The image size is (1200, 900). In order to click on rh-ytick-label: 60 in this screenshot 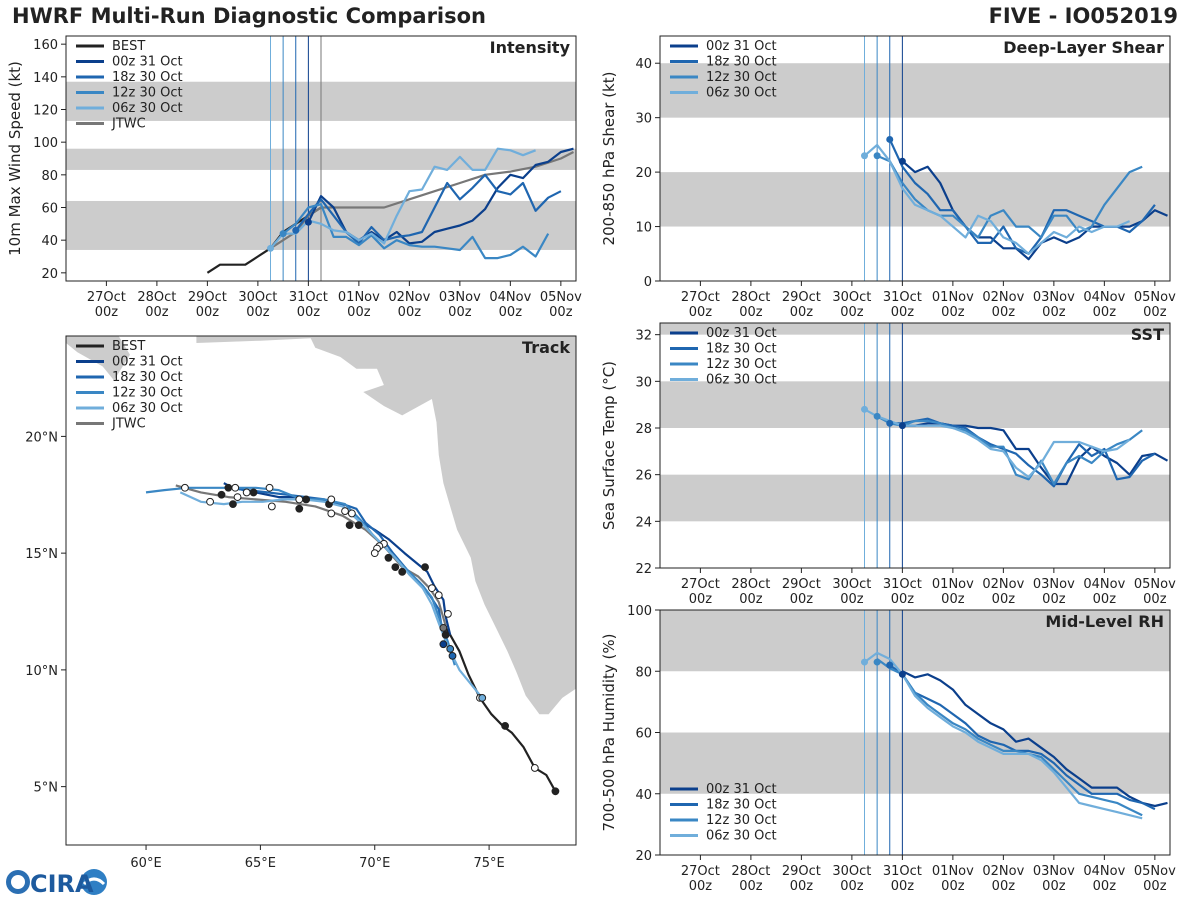, I will do `click(643, 734)`.